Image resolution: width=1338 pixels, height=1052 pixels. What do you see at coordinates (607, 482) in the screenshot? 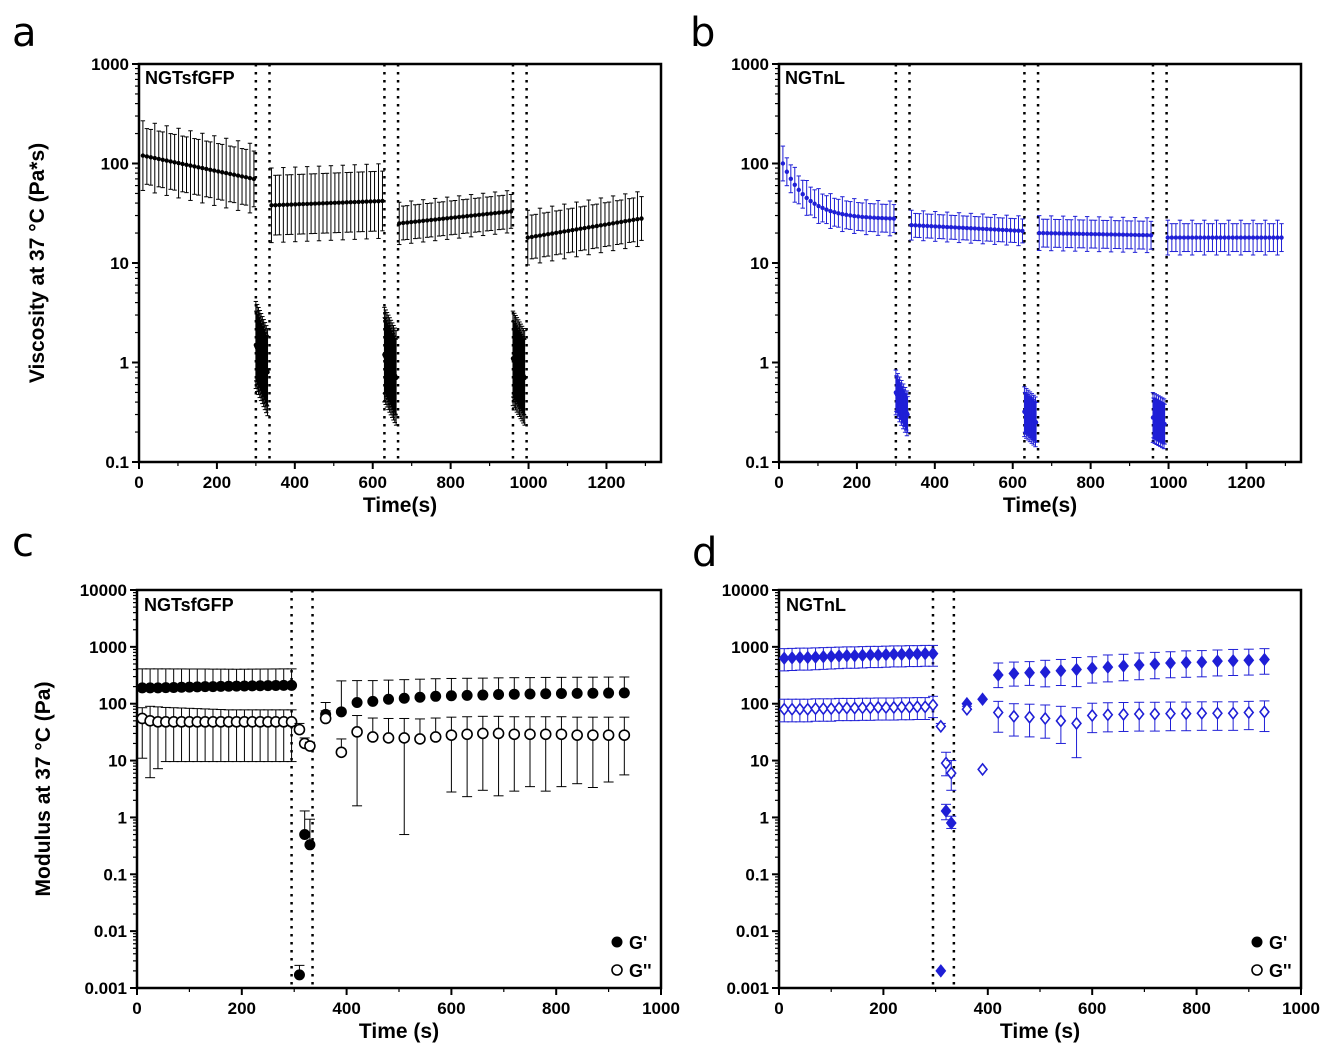
I see `x-tick-label: 1200` at bounding box center [607, 482].